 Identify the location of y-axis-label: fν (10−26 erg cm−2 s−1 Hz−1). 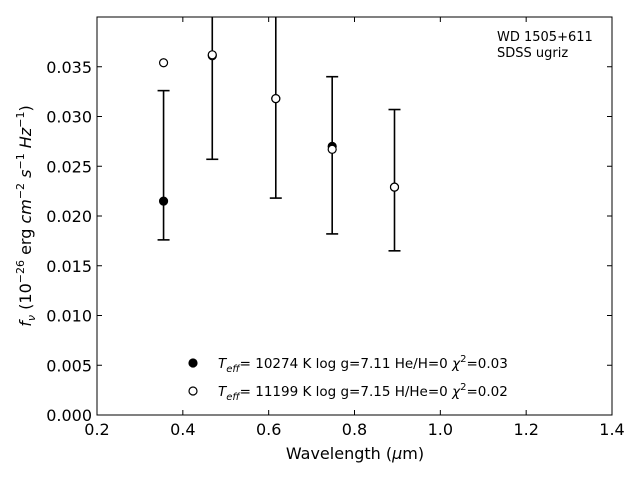
(26, 215).